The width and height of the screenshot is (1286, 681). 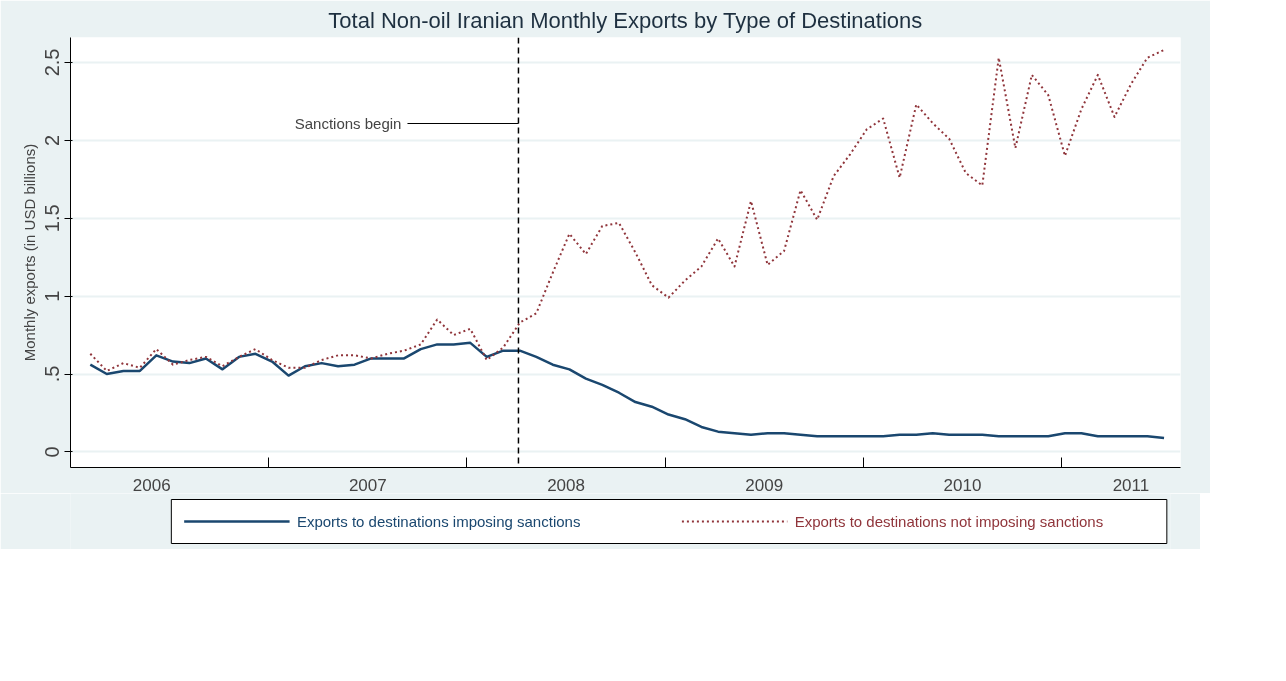 I want to click on x-tick-label: 2011, so click(x=1131, y=485).